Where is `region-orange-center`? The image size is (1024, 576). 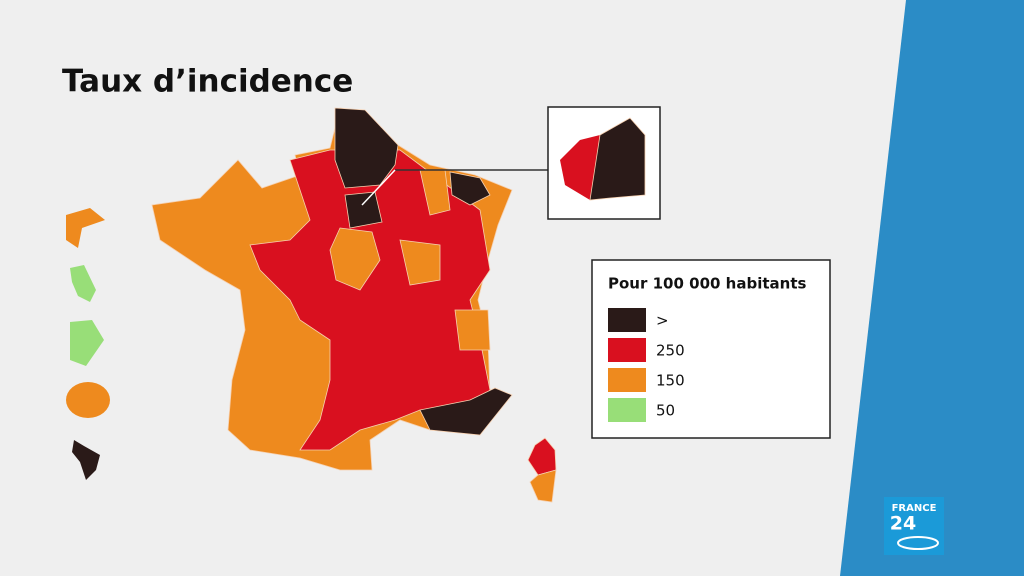 region-orange-center is located at coordinates (355, 259).